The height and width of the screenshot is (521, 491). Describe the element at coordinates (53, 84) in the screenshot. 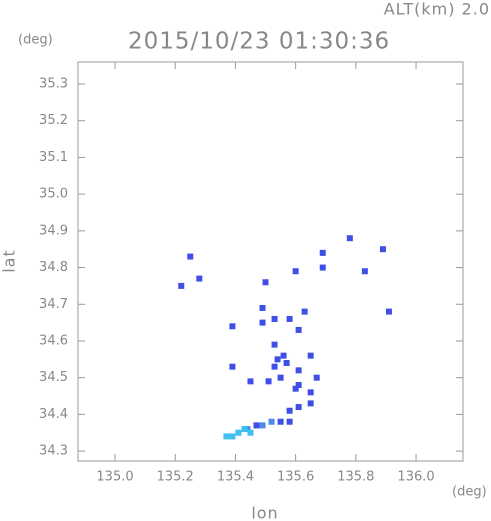

I see `y-tick-label: 35.3` at that location.